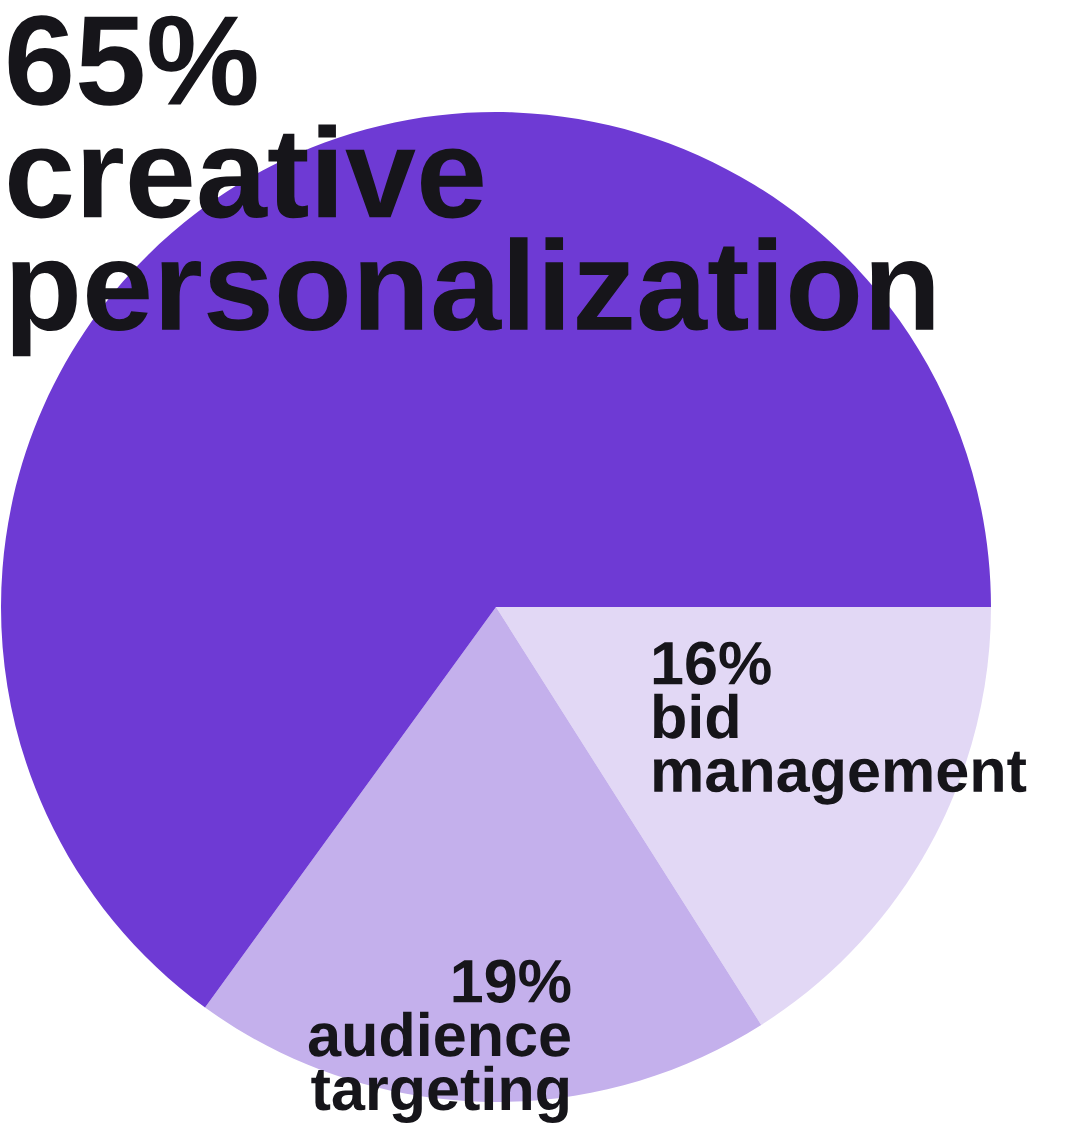 The width and height of the screenshot is (1068, 1135). Describe the element at coordinates (512, 981) in the screenshot. I see `data-label: 19%` at that location.